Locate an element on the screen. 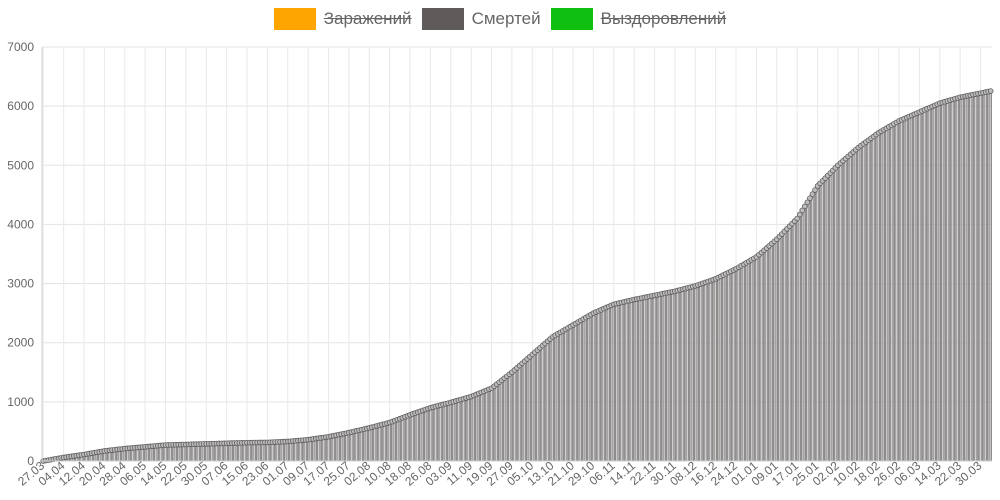 The height and width of the screenshot is (500, 1000). legend-item-infections: Заражений is located at coordinates (342, 19).